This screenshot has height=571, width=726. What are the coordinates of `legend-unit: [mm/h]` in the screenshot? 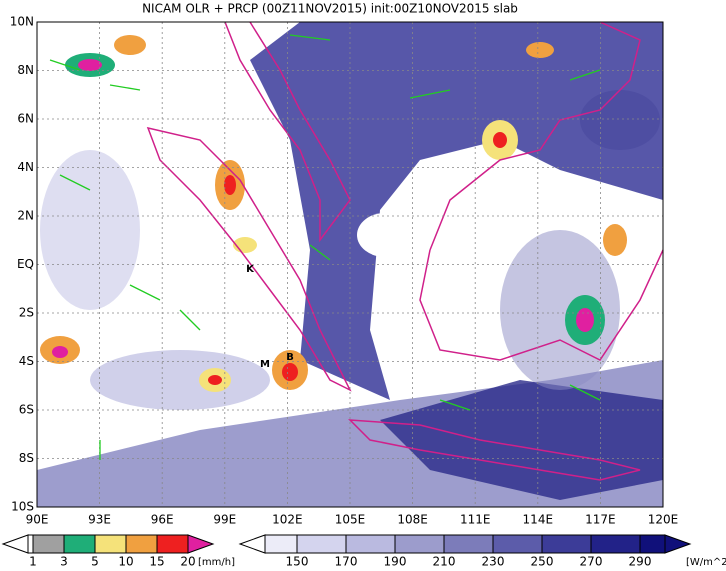 It's located at (216, 562).